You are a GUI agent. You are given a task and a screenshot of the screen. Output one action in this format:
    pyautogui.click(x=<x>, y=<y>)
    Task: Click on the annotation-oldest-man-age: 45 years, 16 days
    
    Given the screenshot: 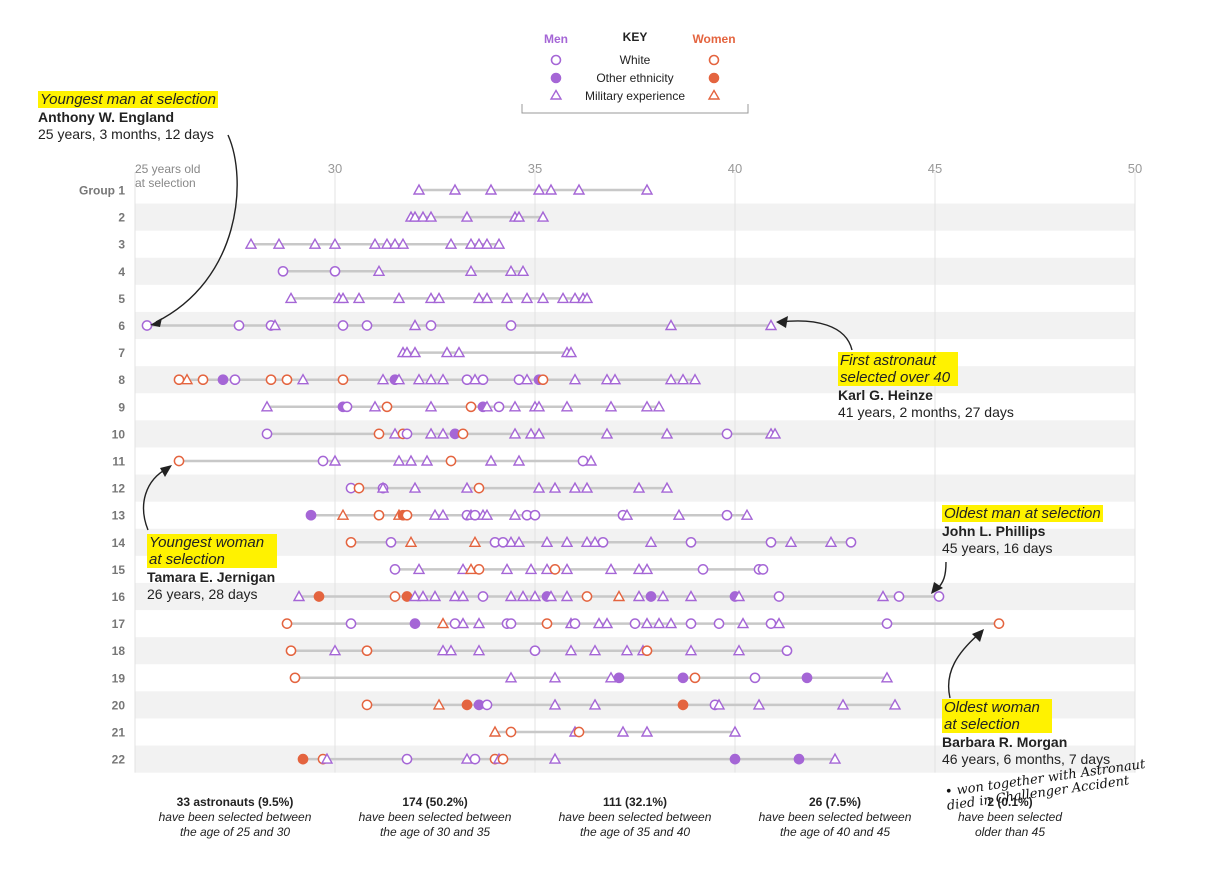 What is the action you would take?
    pyautogui.click(x=997, y=548)
    